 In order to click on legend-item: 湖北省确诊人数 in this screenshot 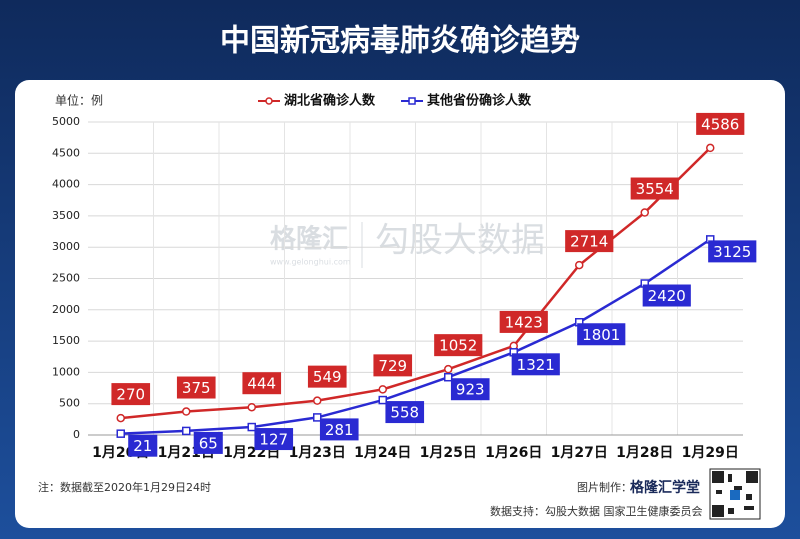, I will do `click(317, 101)`.